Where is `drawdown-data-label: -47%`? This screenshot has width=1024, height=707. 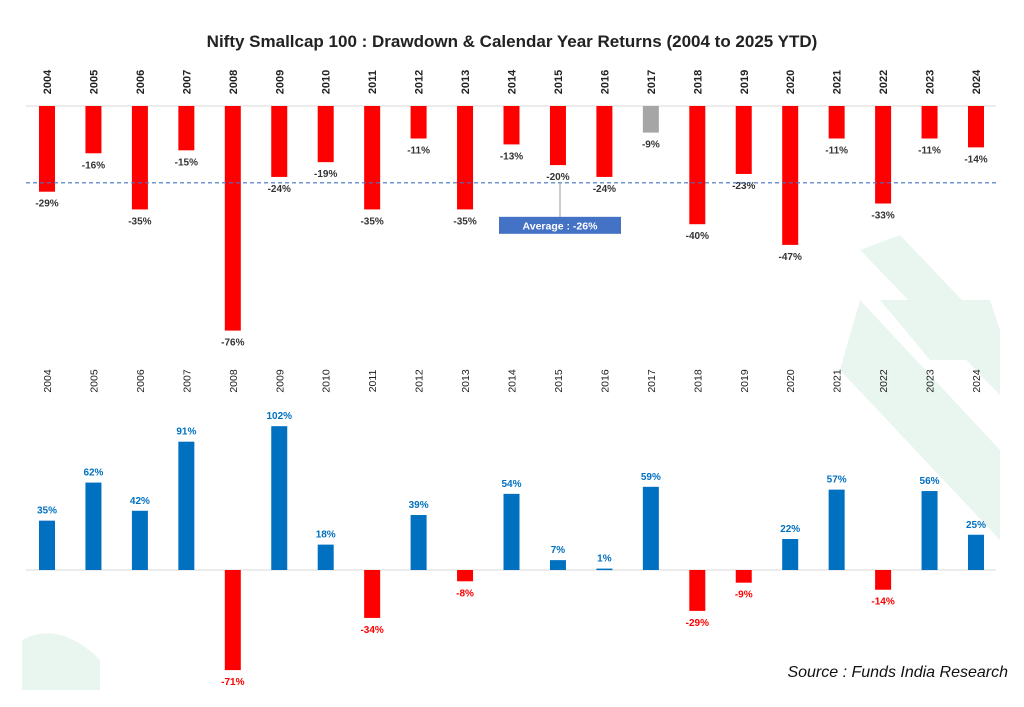
drawdown-data-label: -47% is located at coordinates (790, 257).